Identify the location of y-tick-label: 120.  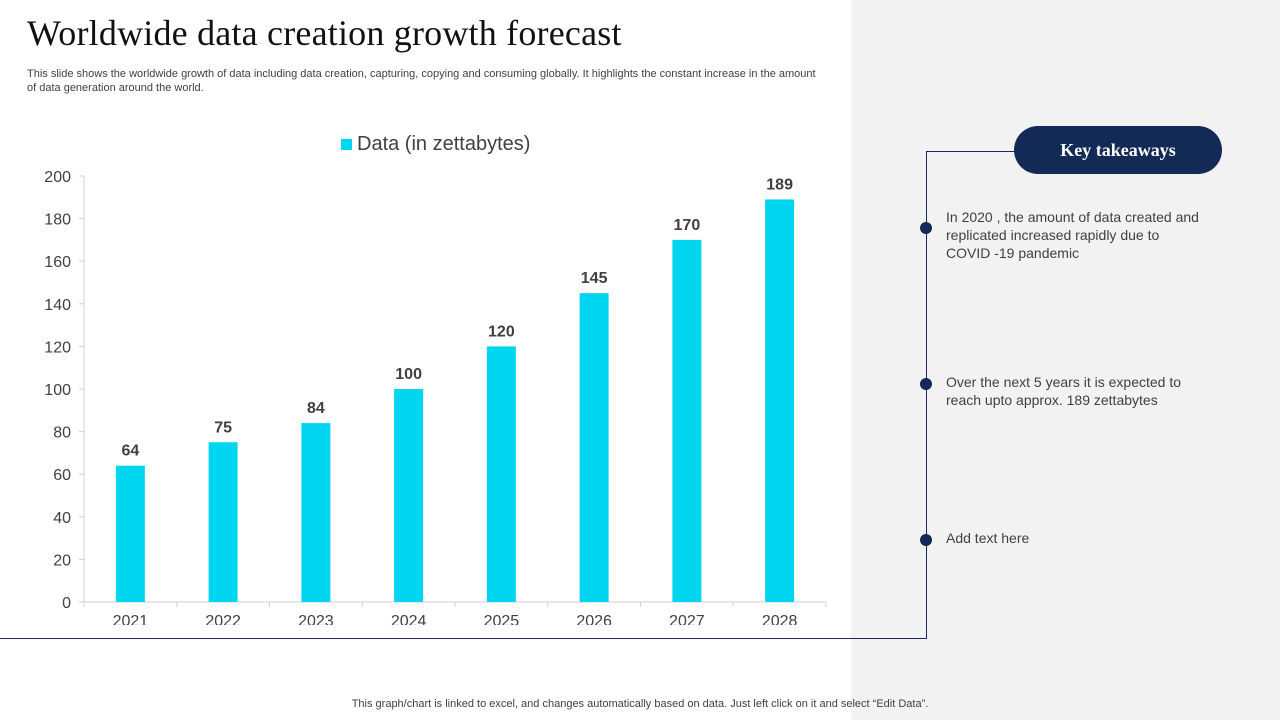
(57, 347).